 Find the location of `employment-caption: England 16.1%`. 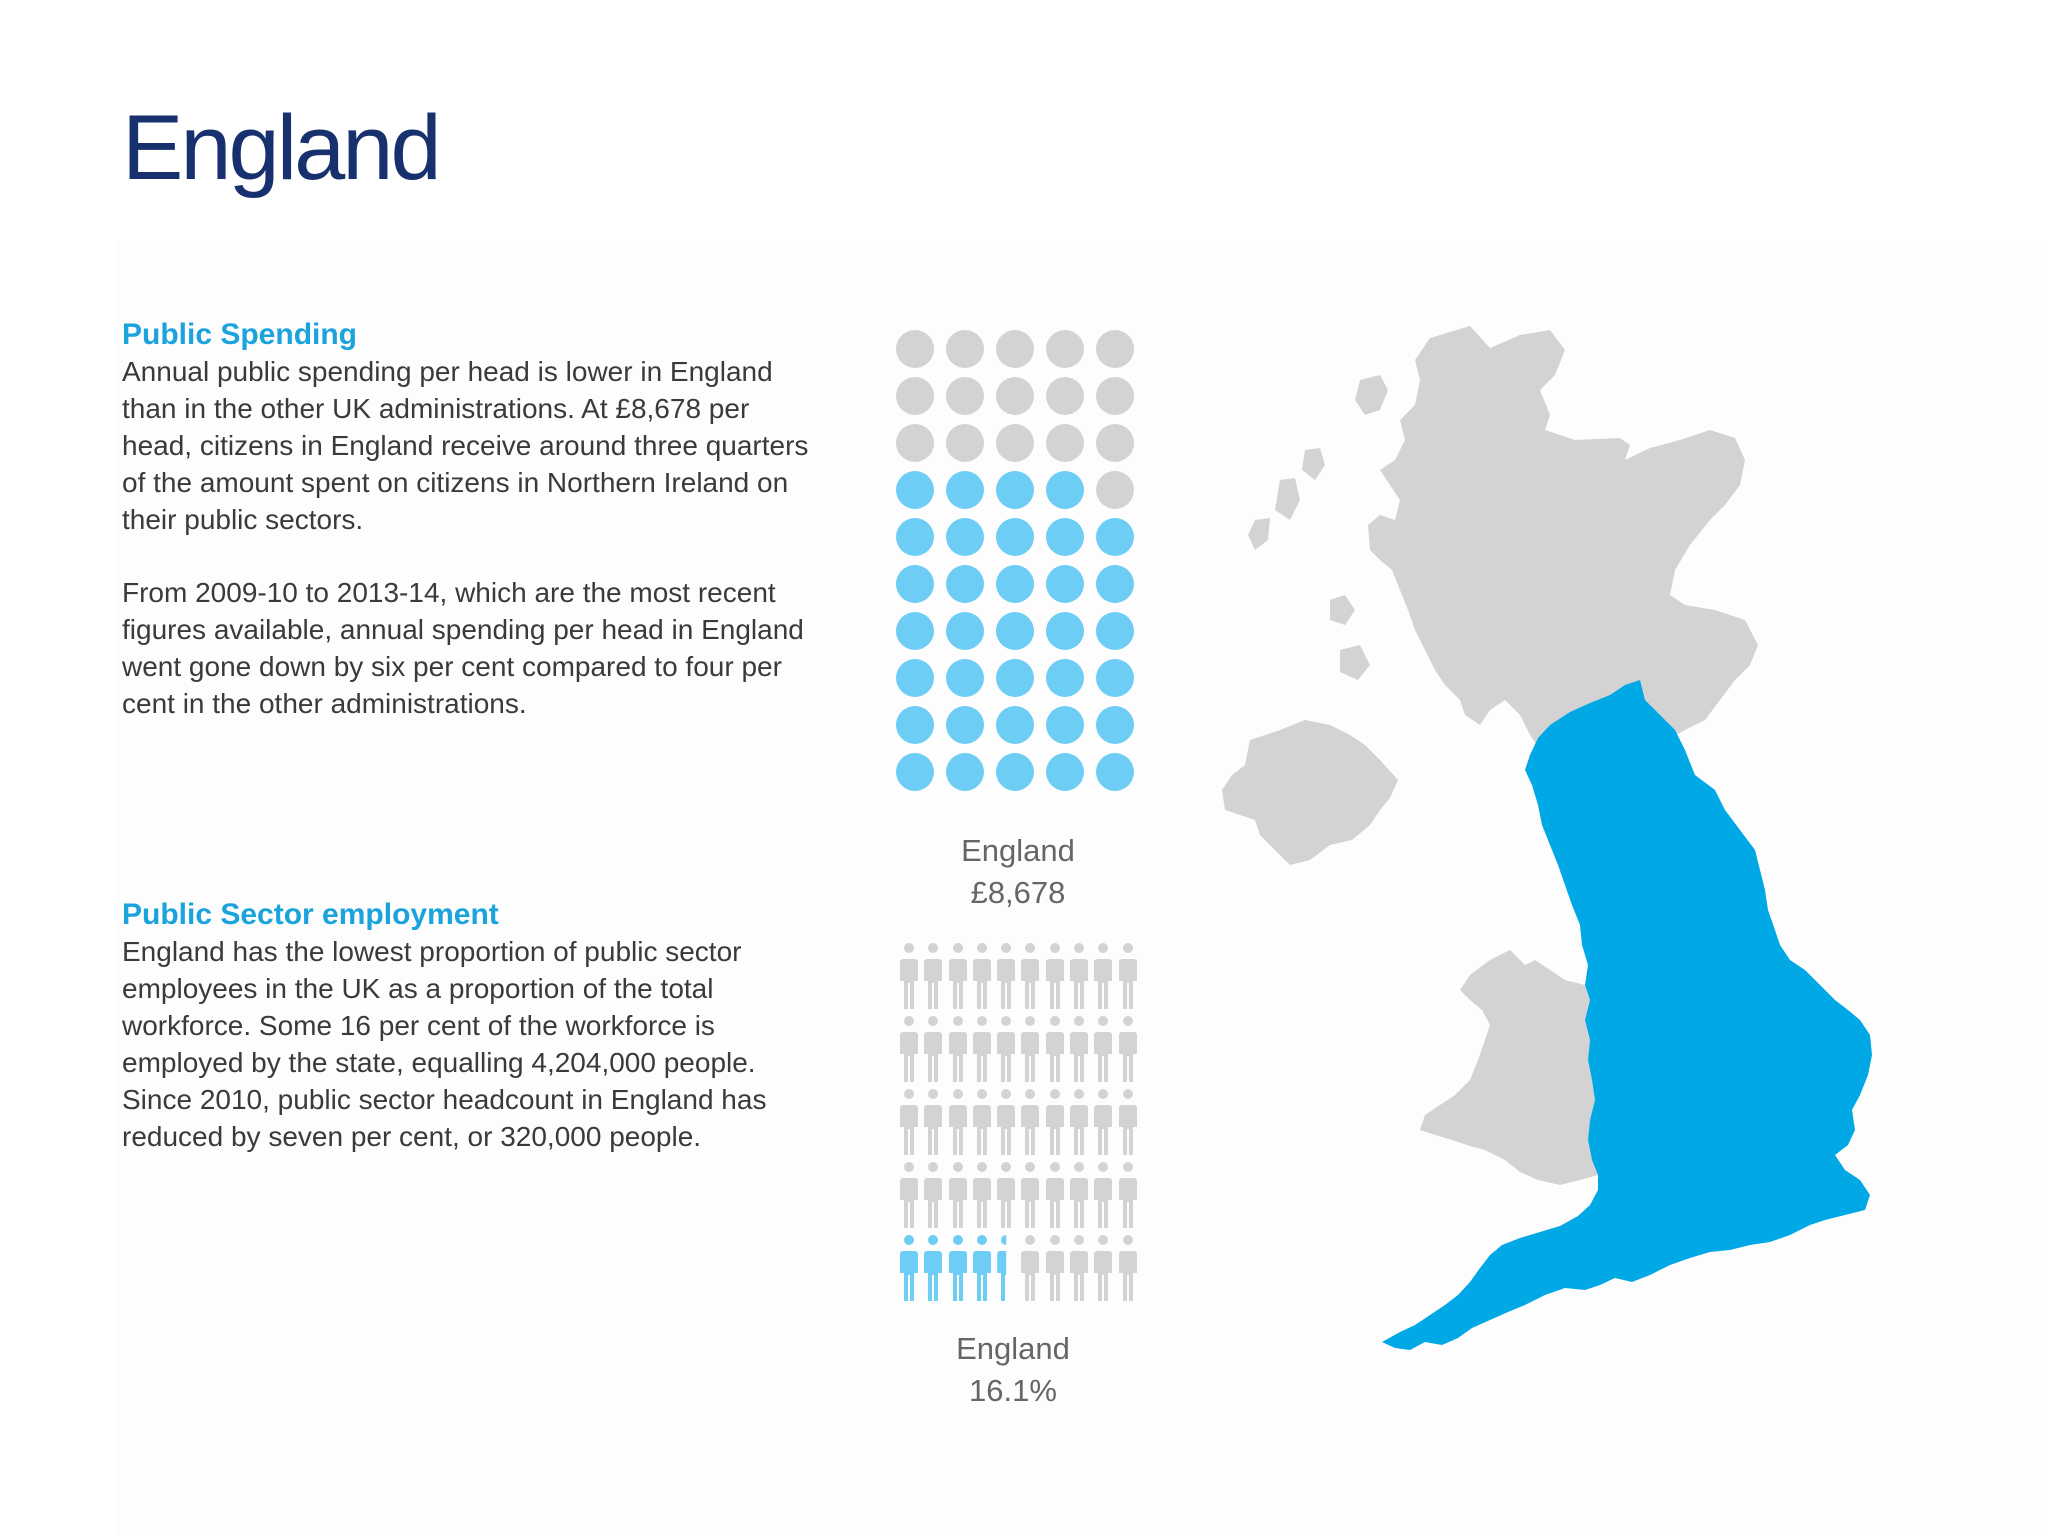

employment-caption: England 16.1% is located at coordinates (1013, 1370).